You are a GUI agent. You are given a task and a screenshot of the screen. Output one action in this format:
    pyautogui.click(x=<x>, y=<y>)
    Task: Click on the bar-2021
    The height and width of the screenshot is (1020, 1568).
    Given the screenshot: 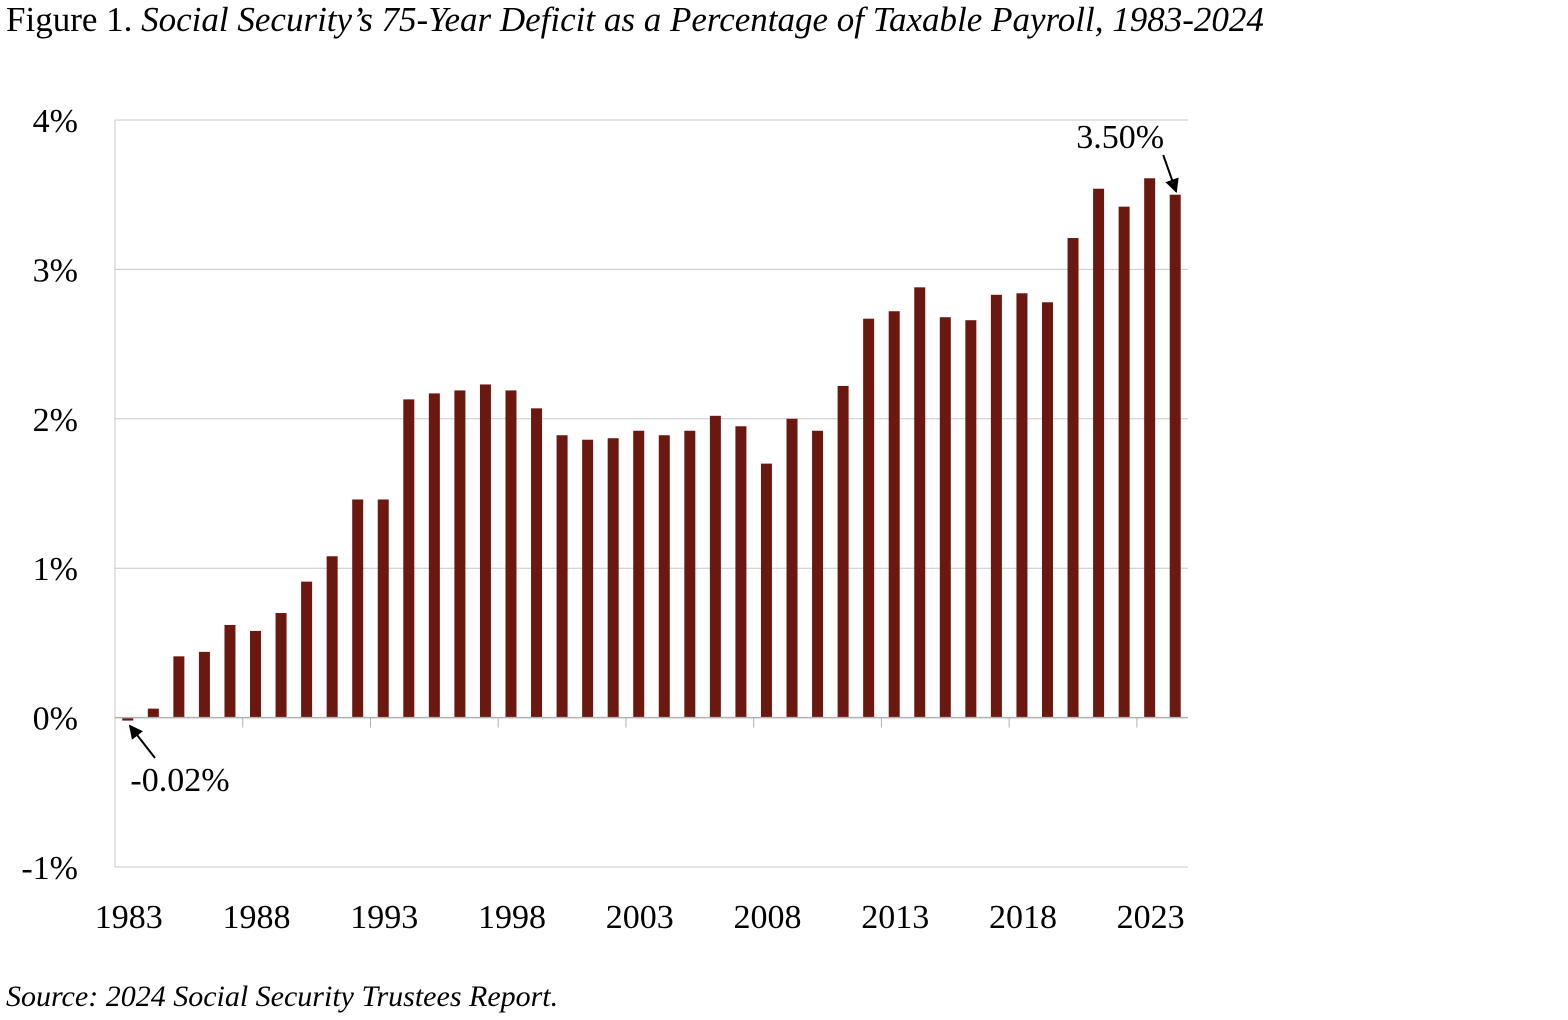 What is the action you would take?
    pyautogui.click(x=1099, y=453)
    